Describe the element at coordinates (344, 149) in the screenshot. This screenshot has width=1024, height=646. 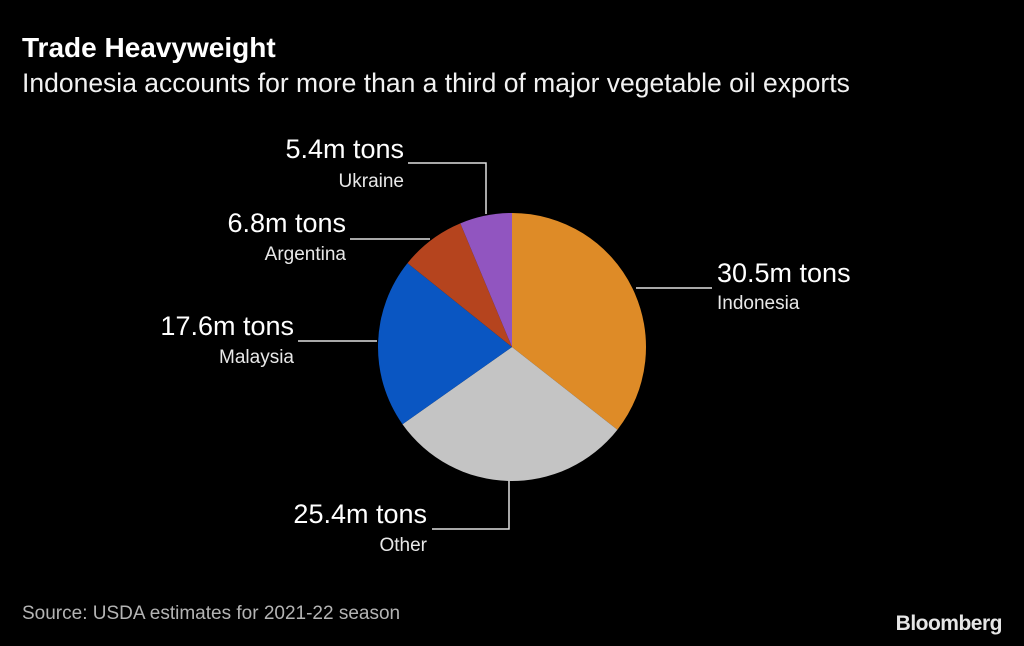
I see `data-label-ukraine-value: 5.4m tons` at that location.